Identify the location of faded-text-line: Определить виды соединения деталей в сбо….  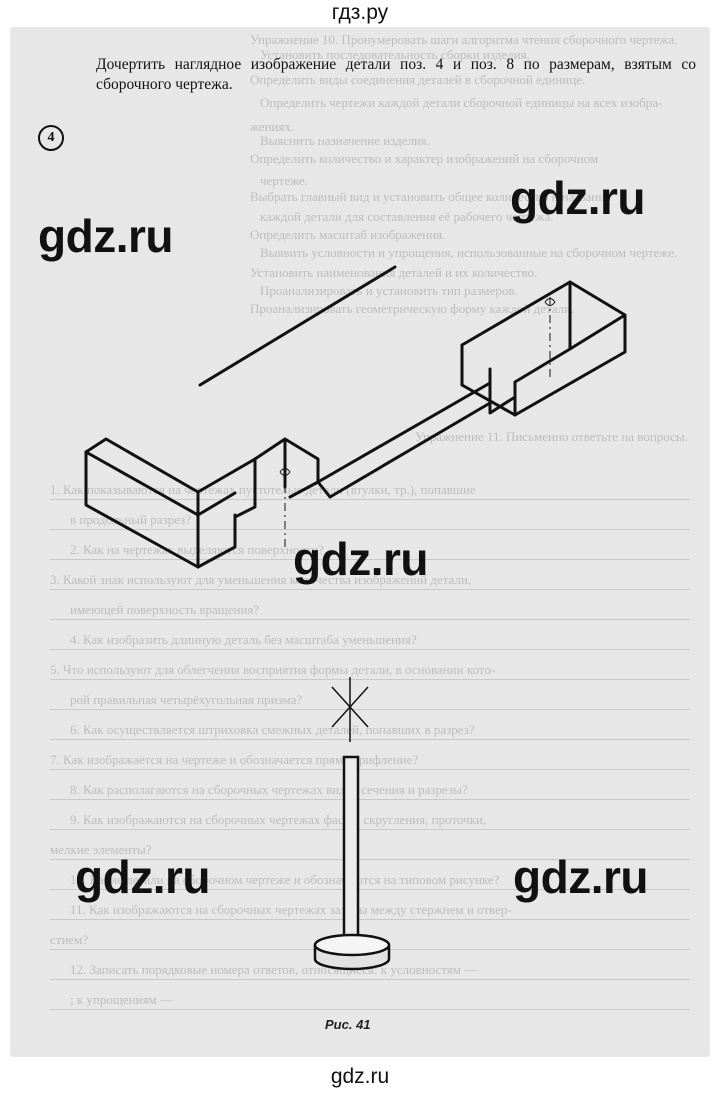
(418, 79).